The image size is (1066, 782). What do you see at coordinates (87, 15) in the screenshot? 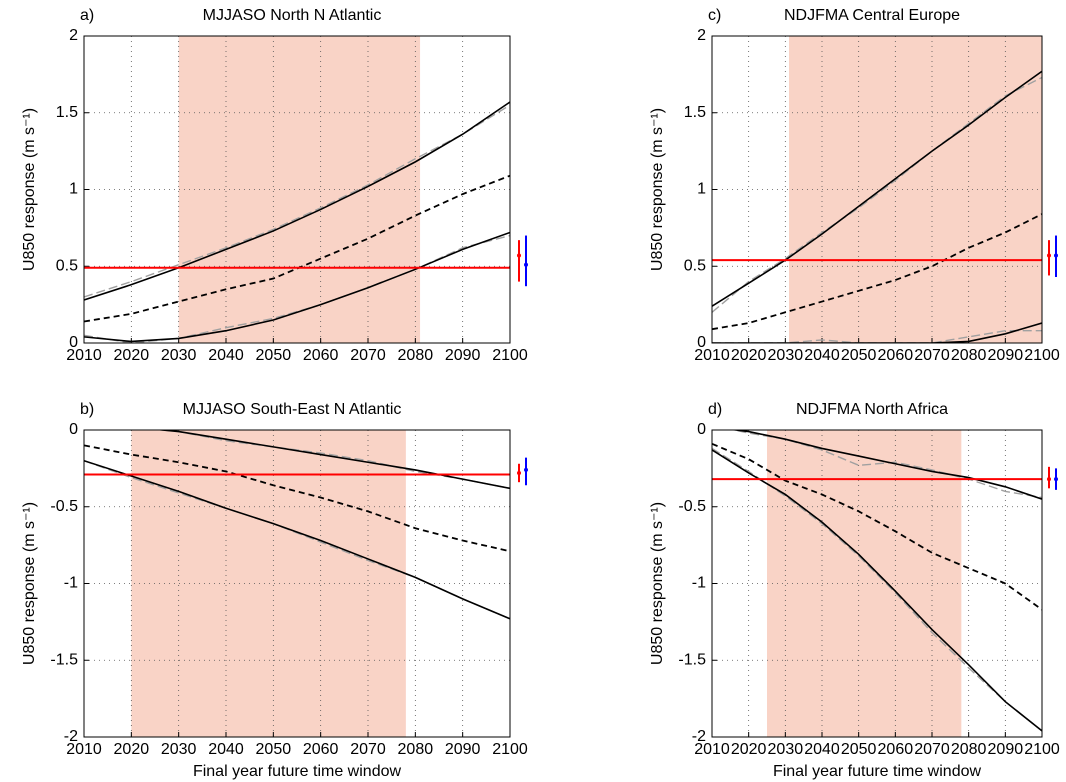
I see `panel-label: a)` at bounding box center [87, 15].